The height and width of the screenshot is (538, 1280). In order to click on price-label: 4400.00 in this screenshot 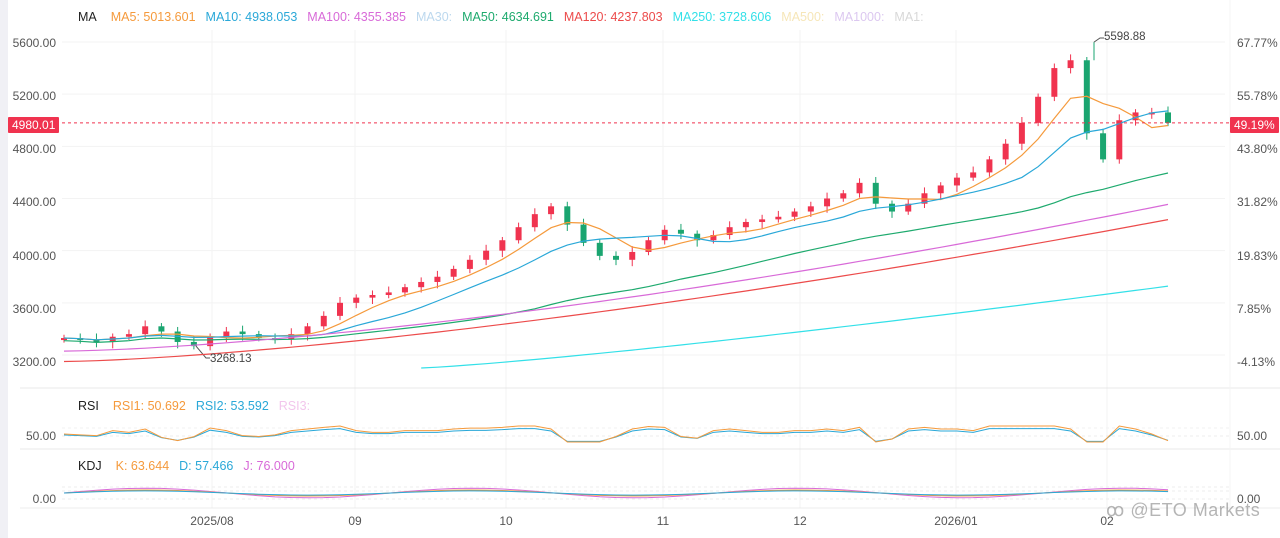, I will do `click(34, 202)`.